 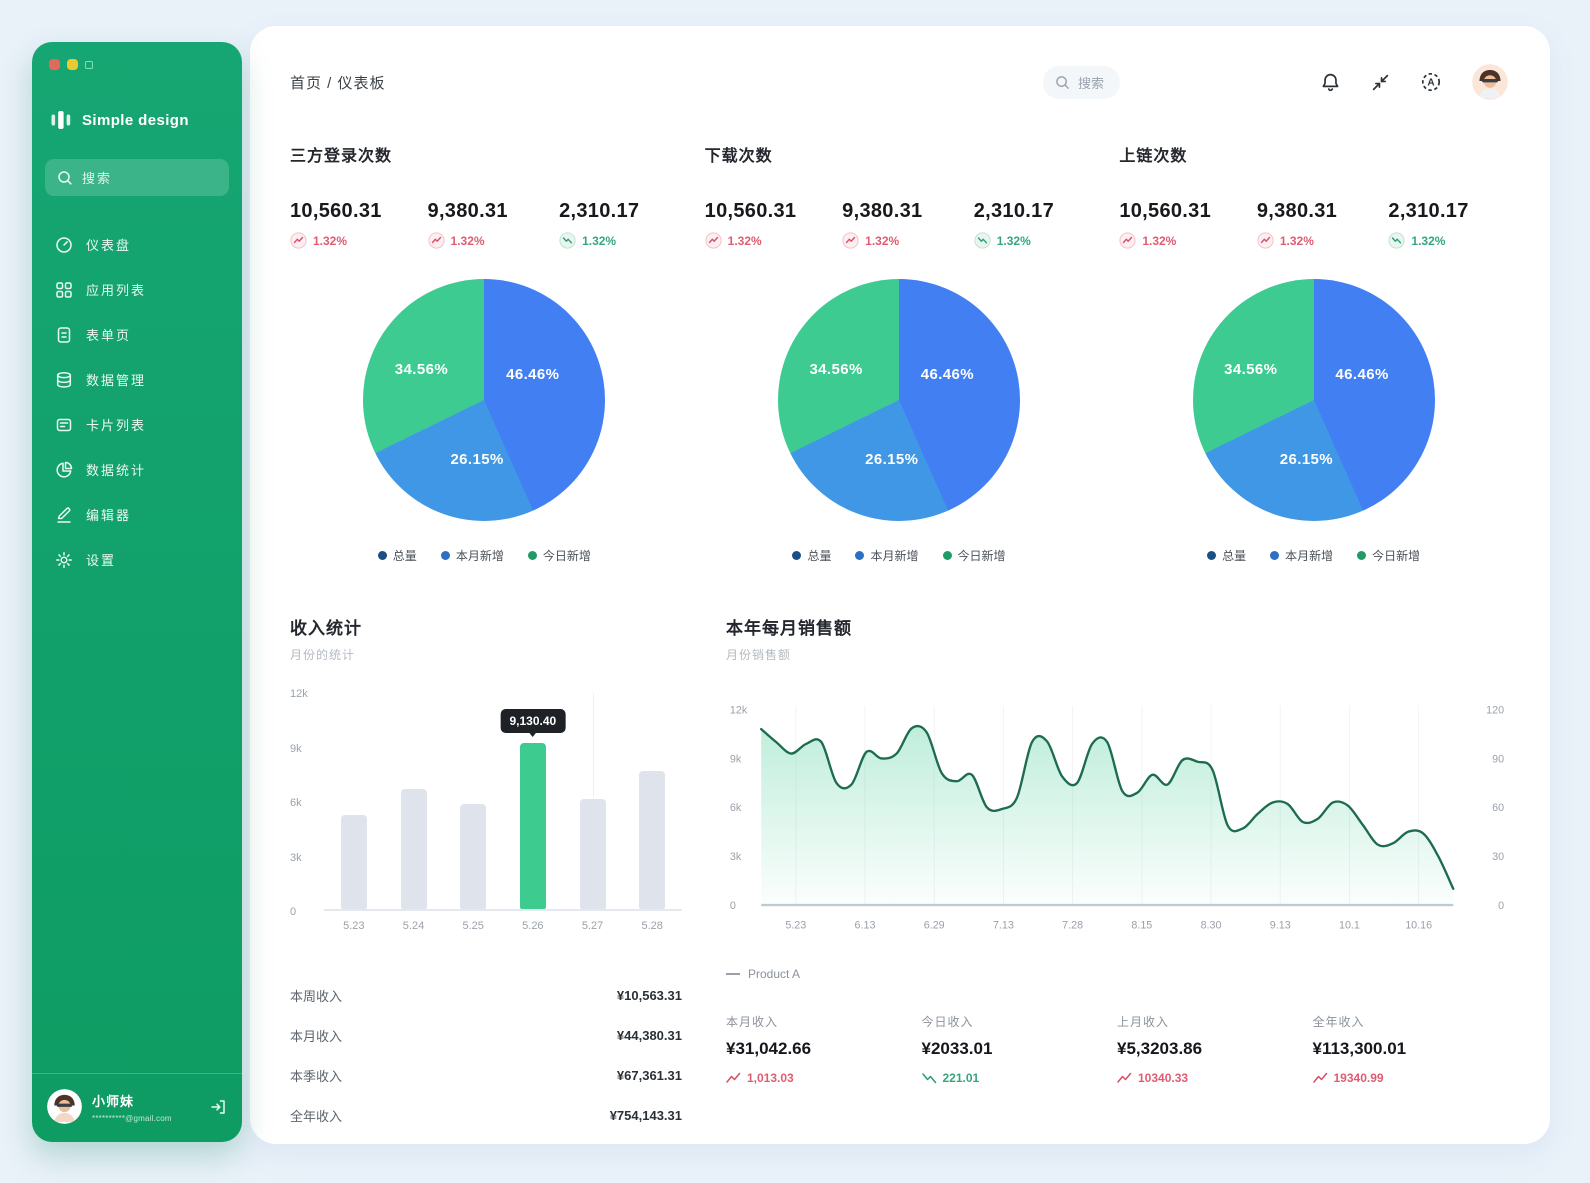 I want to click on pen-icon, so click(x=64, y=515).